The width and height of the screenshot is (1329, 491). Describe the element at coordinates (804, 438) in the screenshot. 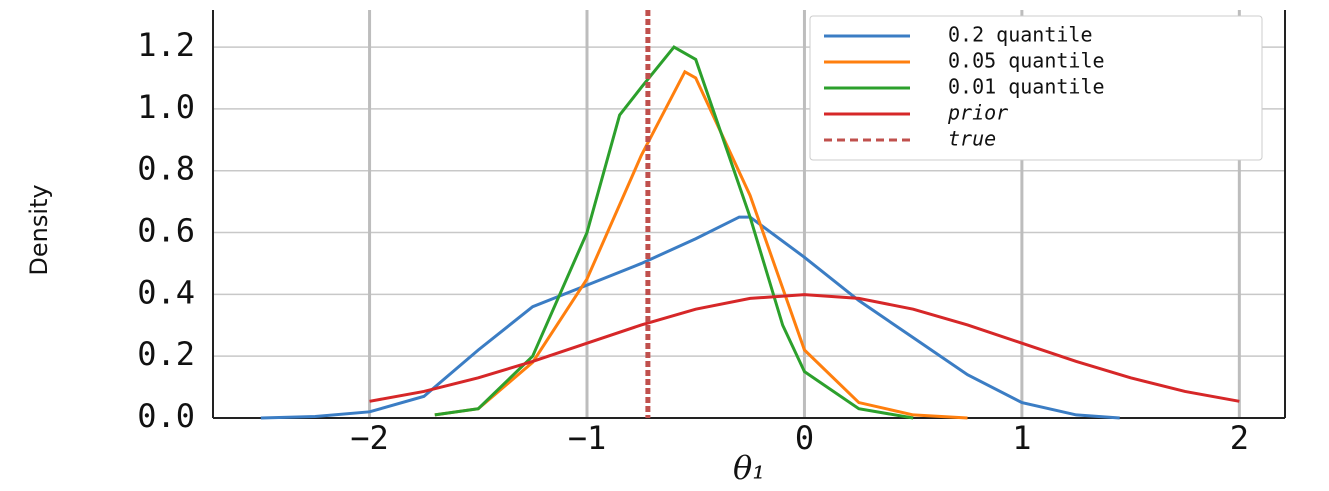

I see `x-tick-label: 0` at that location.